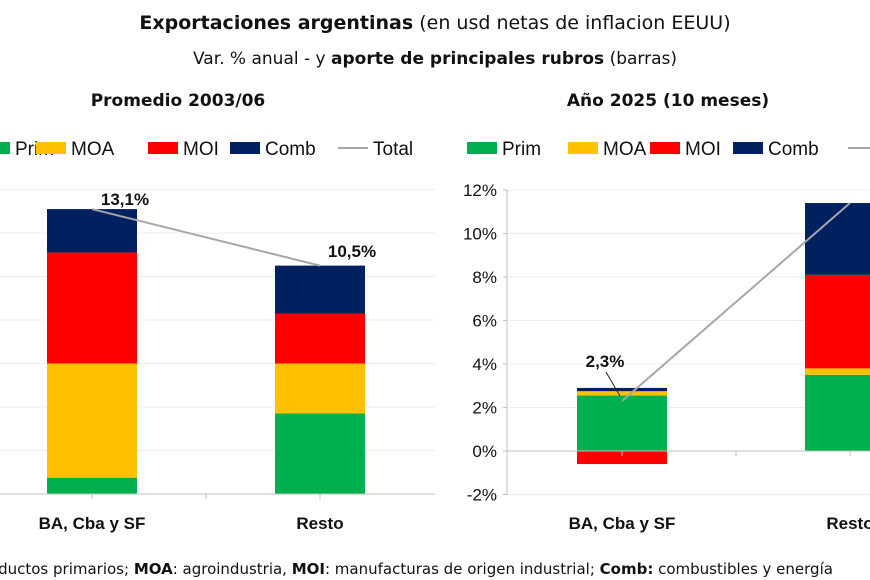 This screenshot has width=870, height=580. What do you see at coordinates (484, 451) in the screenshot?
I see `y-tick-label: 0%` at bounding box center [484, 451].